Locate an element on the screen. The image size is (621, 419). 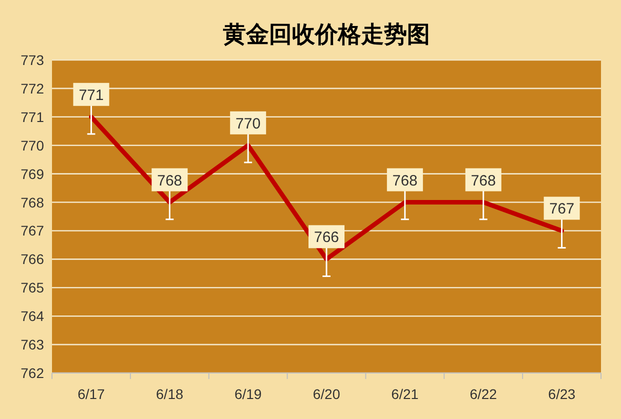
y-tick-label: 766 is located at coordinates (32, 259).